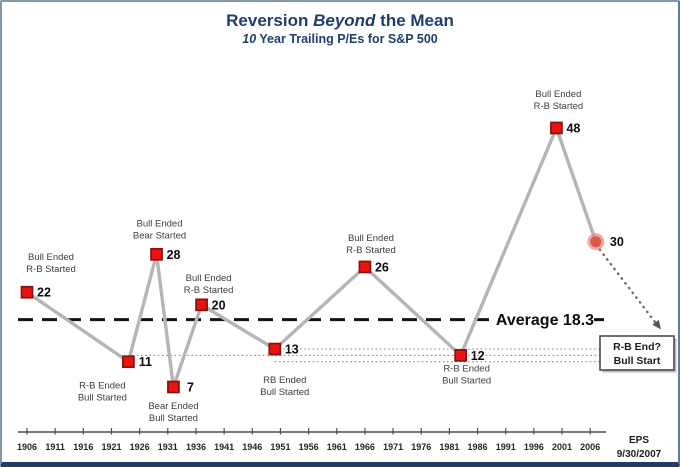 The width and height of the screenshot is (680, 467). I want to click on eps-date-label: 9/30/2007, so click(639, 454).